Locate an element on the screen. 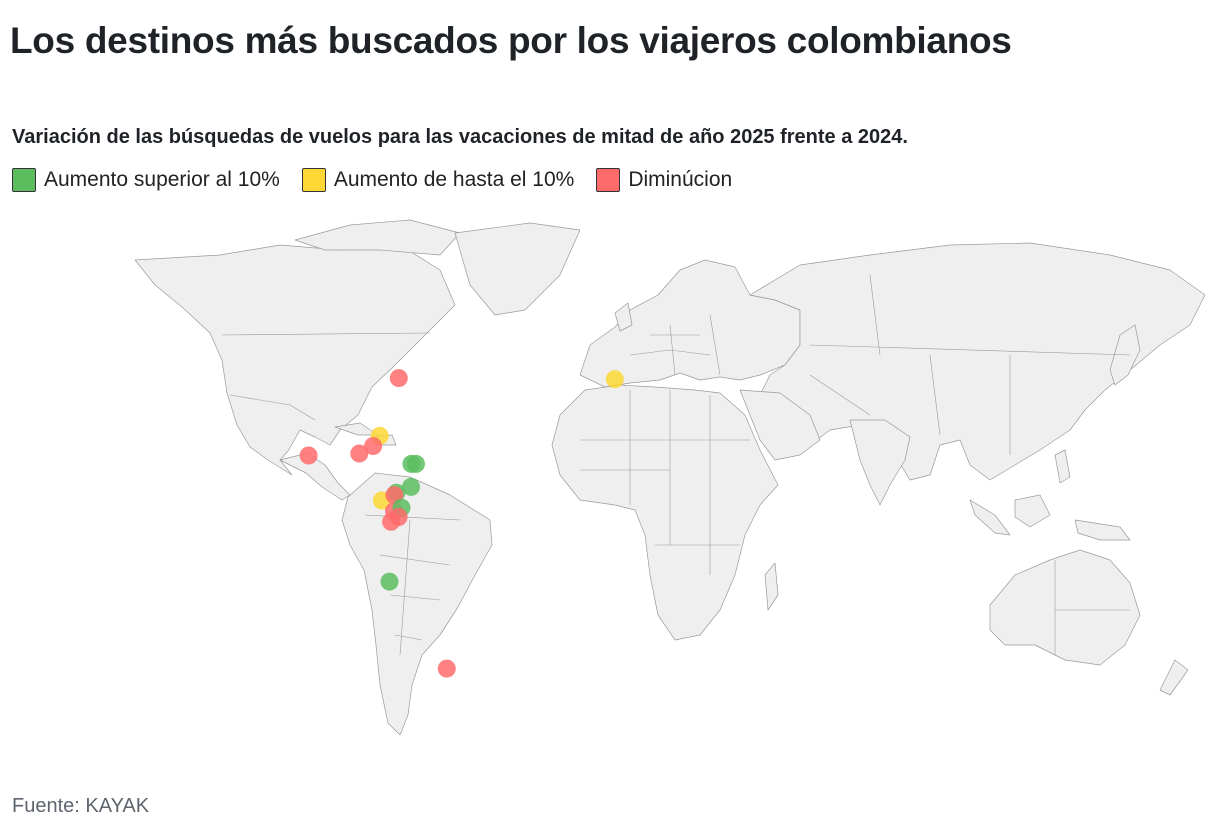 The image size is (1220, 838). india-shape is located at coordinates (880, 462).